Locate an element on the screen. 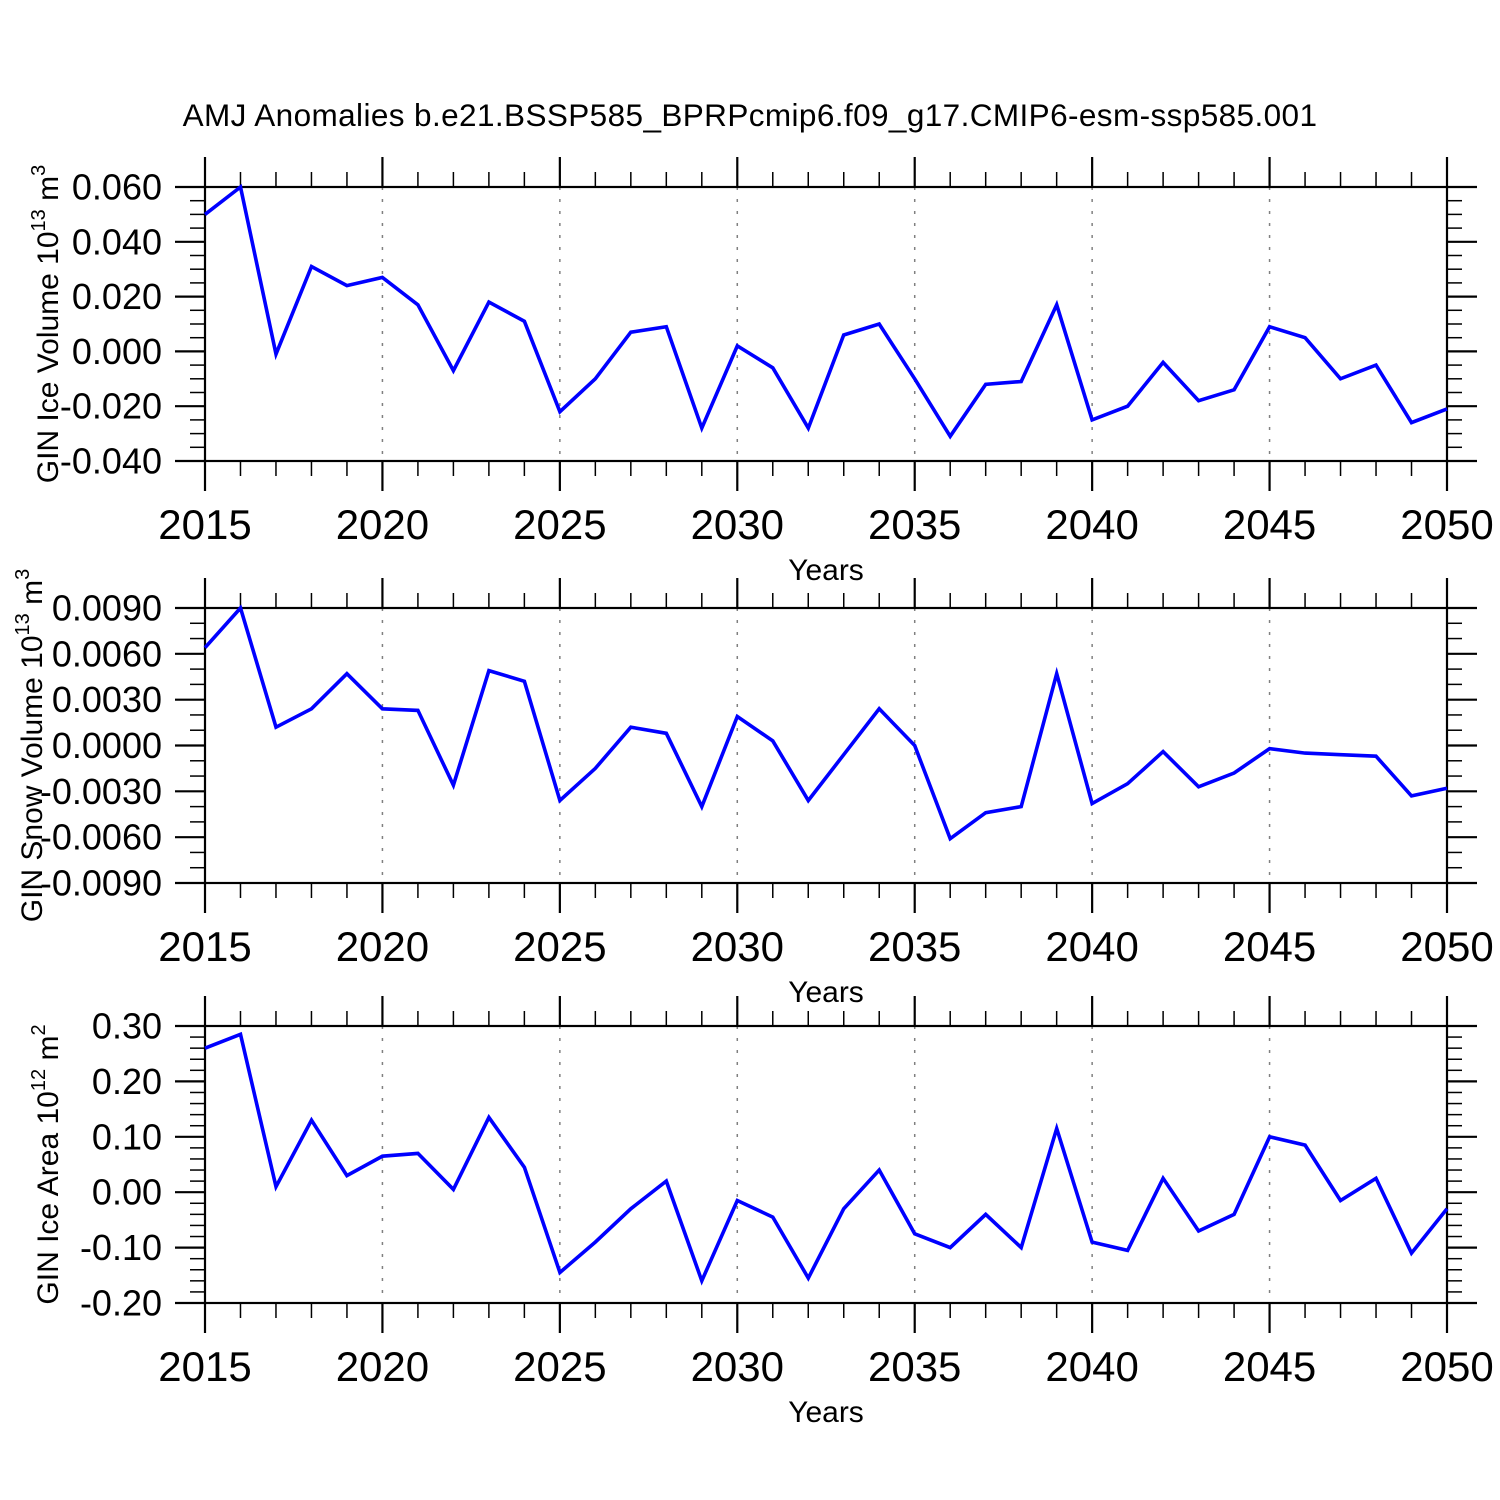 Image resolution: width=1500 pixels, height=1500 pixels. y-axis-title: GIN Ice Area 1012 m2 is located at coordinates (46, 1164).